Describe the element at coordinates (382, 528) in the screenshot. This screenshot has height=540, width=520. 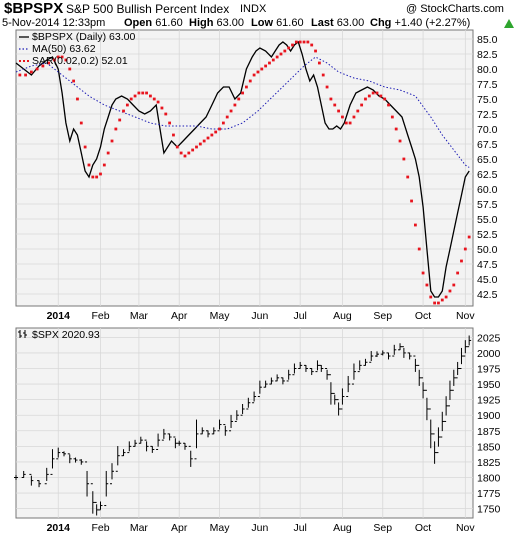
I see `x-tick-label: Sep` at that location.